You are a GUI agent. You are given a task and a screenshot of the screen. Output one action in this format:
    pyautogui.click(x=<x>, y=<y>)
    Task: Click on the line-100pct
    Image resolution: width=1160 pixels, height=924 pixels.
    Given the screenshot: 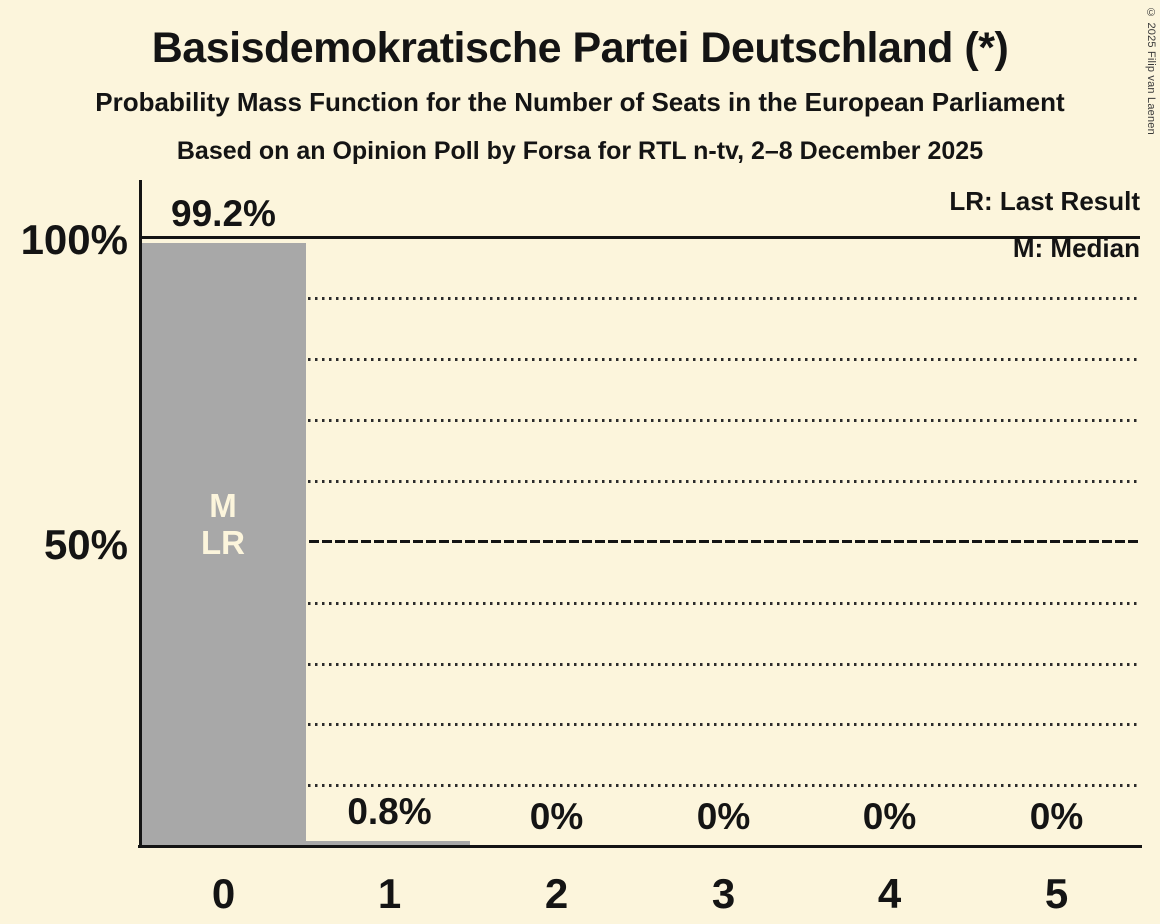 What is the action you would take?
    pyautogui.click(x=640, y=237)
    